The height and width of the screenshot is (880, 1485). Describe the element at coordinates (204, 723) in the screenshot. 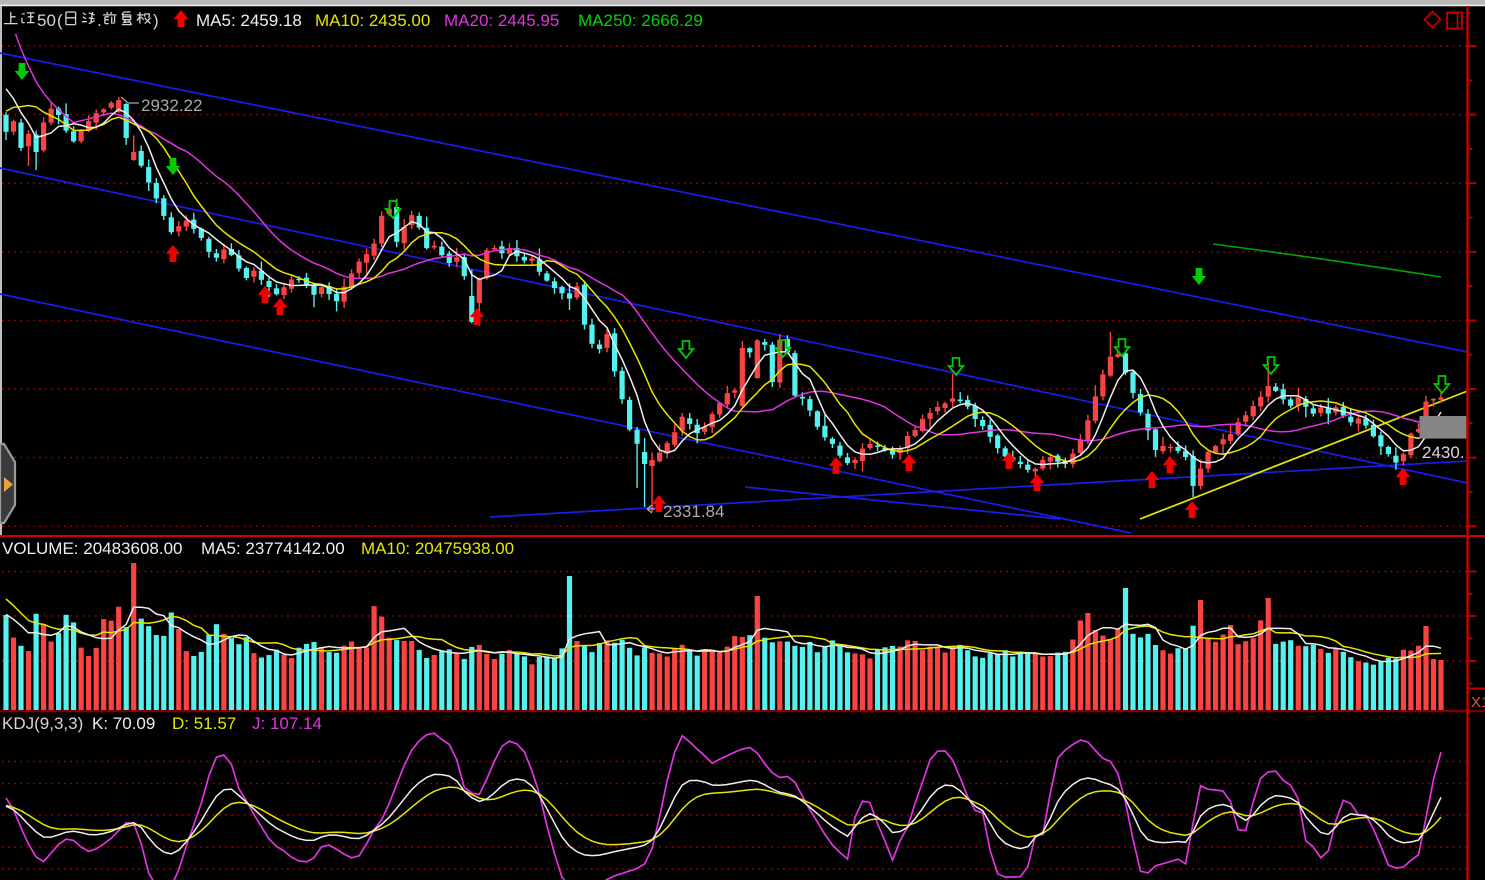

I see `svg-text: D: 51.57` at that location.